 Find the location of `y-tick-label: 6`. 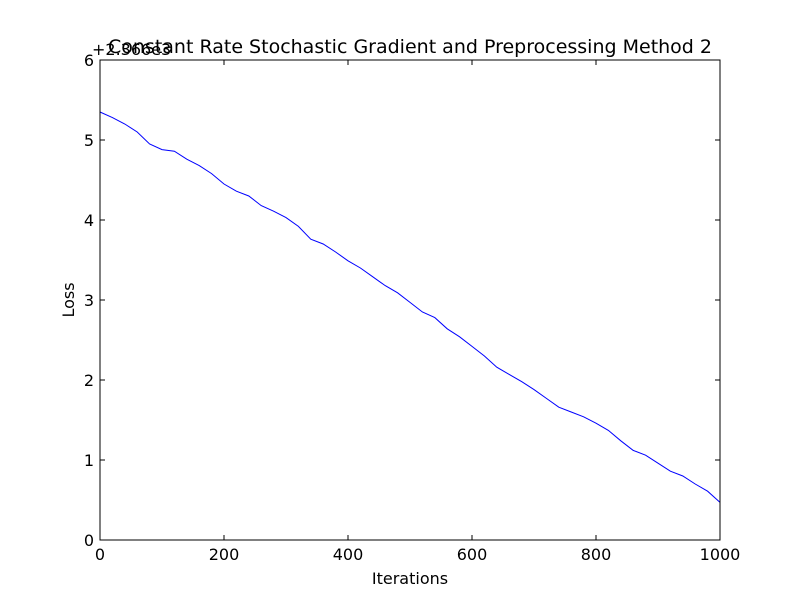

y-tick-label: 6 is located at coordinates (89, 60).